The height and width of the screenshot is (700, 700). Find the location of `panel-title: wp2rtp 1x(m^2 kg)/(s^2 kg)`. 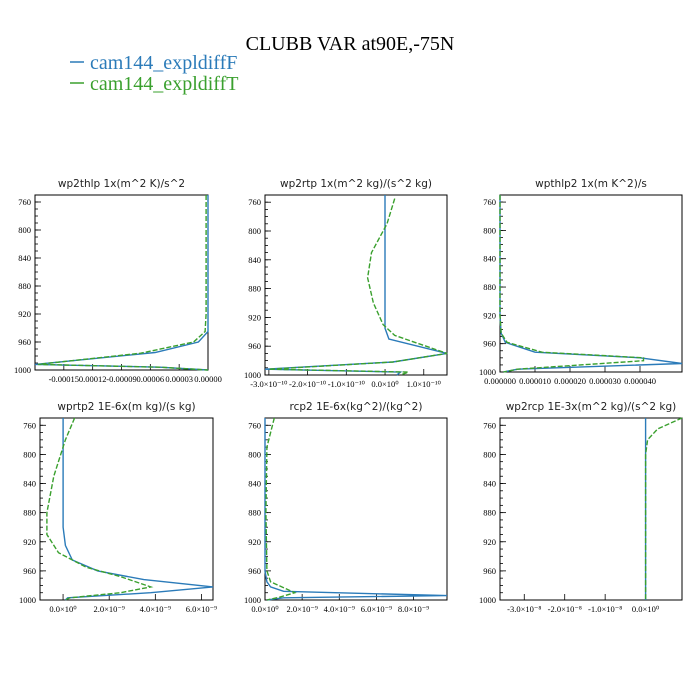

panel-title: wp2rtp 1x(m^2 kg)/(s^2 kg) is located at coordinates (356, 184).